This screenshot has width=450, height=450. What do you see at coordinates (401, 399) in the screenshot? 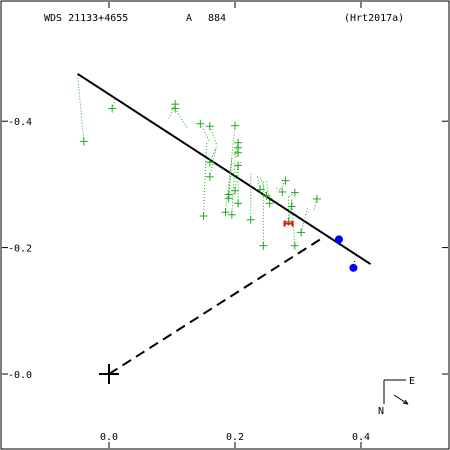
I see `compass-motion-arrow` at bounding box center [401, 399].